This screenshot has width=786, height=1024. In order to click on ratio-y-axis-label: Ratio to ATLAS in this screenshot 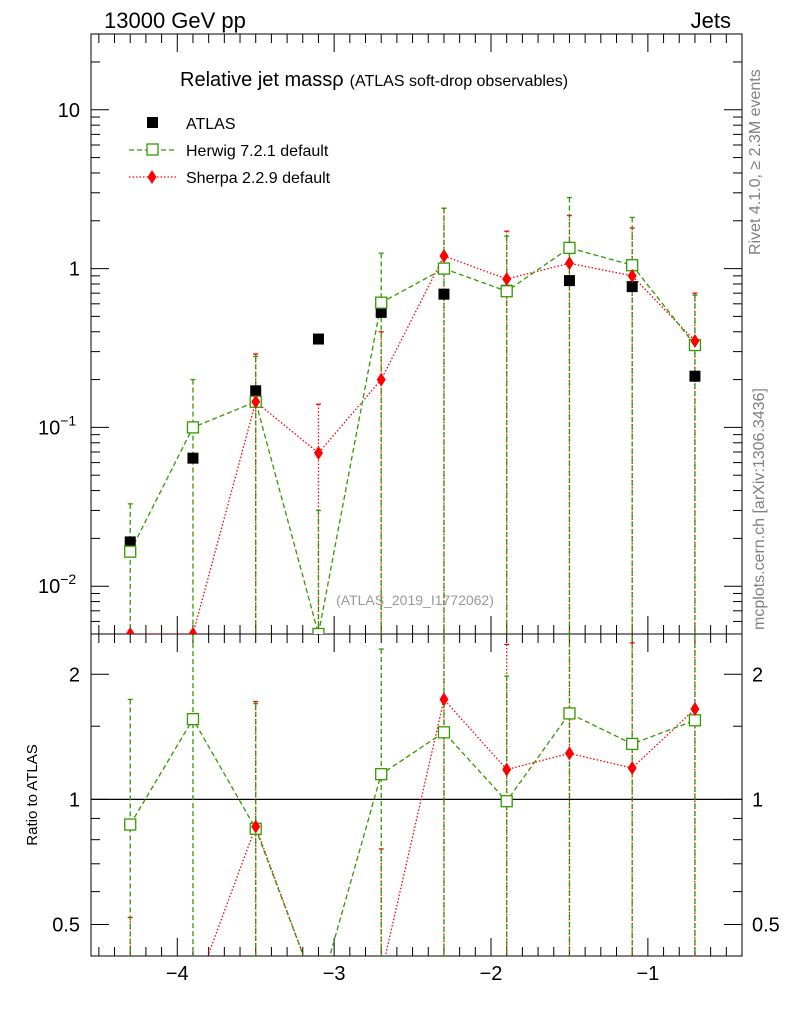, I will do `click(32, 794)`.